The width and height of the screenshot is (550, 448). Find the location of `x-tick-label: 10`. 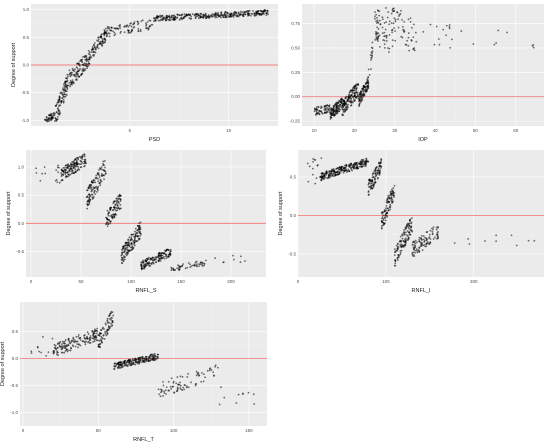

x-tick-label: 10 is located at coordinates (229, 130).